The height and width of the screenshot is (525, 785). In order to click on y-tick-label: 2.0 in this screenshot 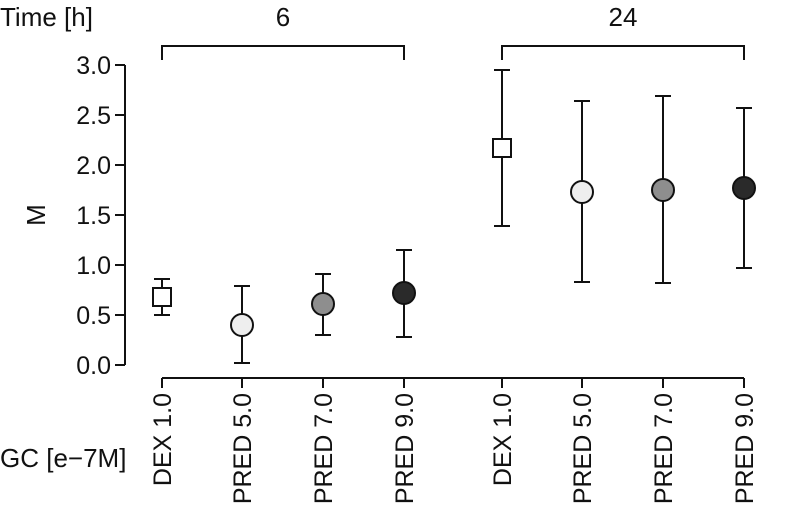, I will do `click(93, 166)`.